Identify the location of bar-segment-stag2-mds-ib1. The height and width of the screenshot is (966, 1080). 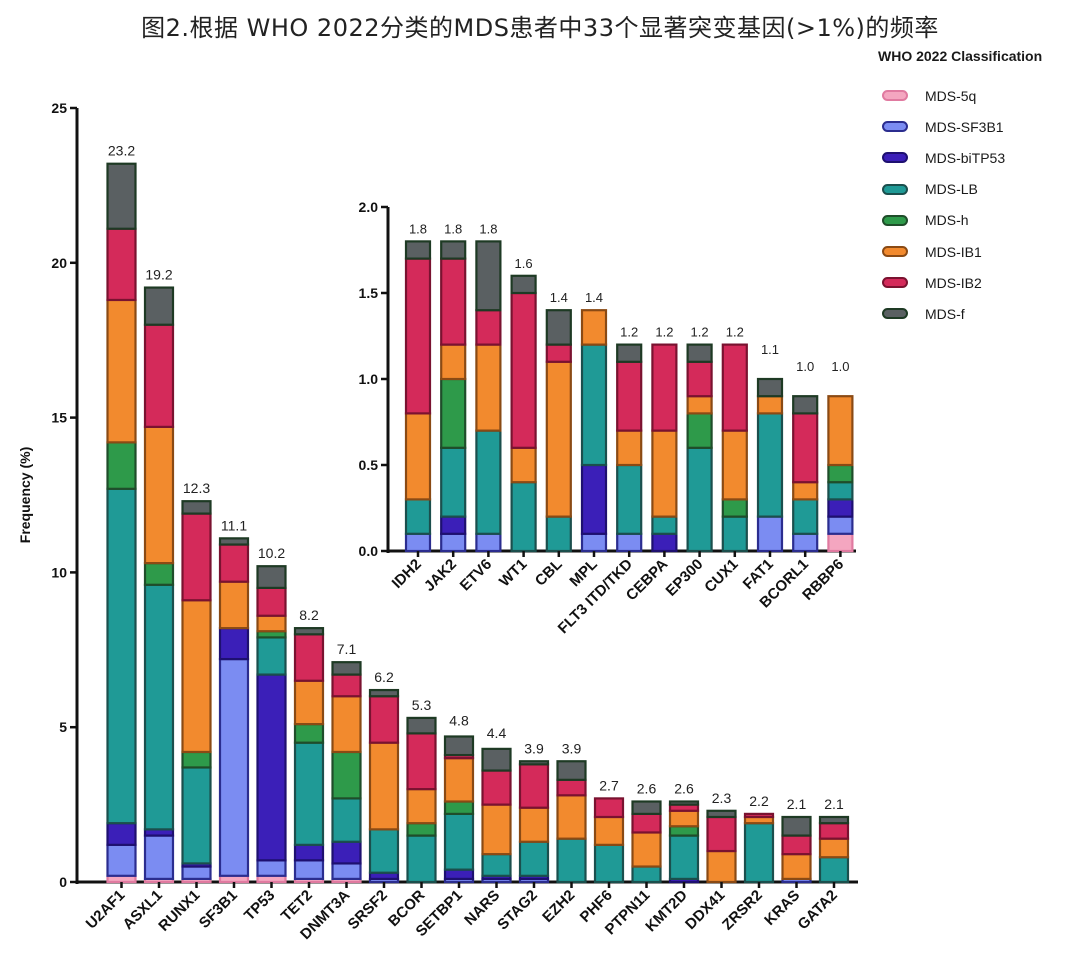
(534, 824).